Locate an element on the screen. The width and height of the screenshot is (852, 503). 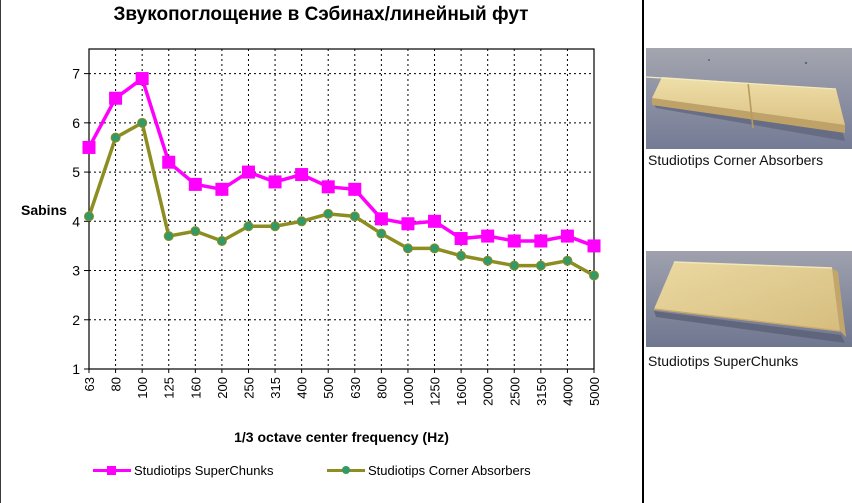
corner-absorbers-legend-swatch is located at coordinates (346, 470).